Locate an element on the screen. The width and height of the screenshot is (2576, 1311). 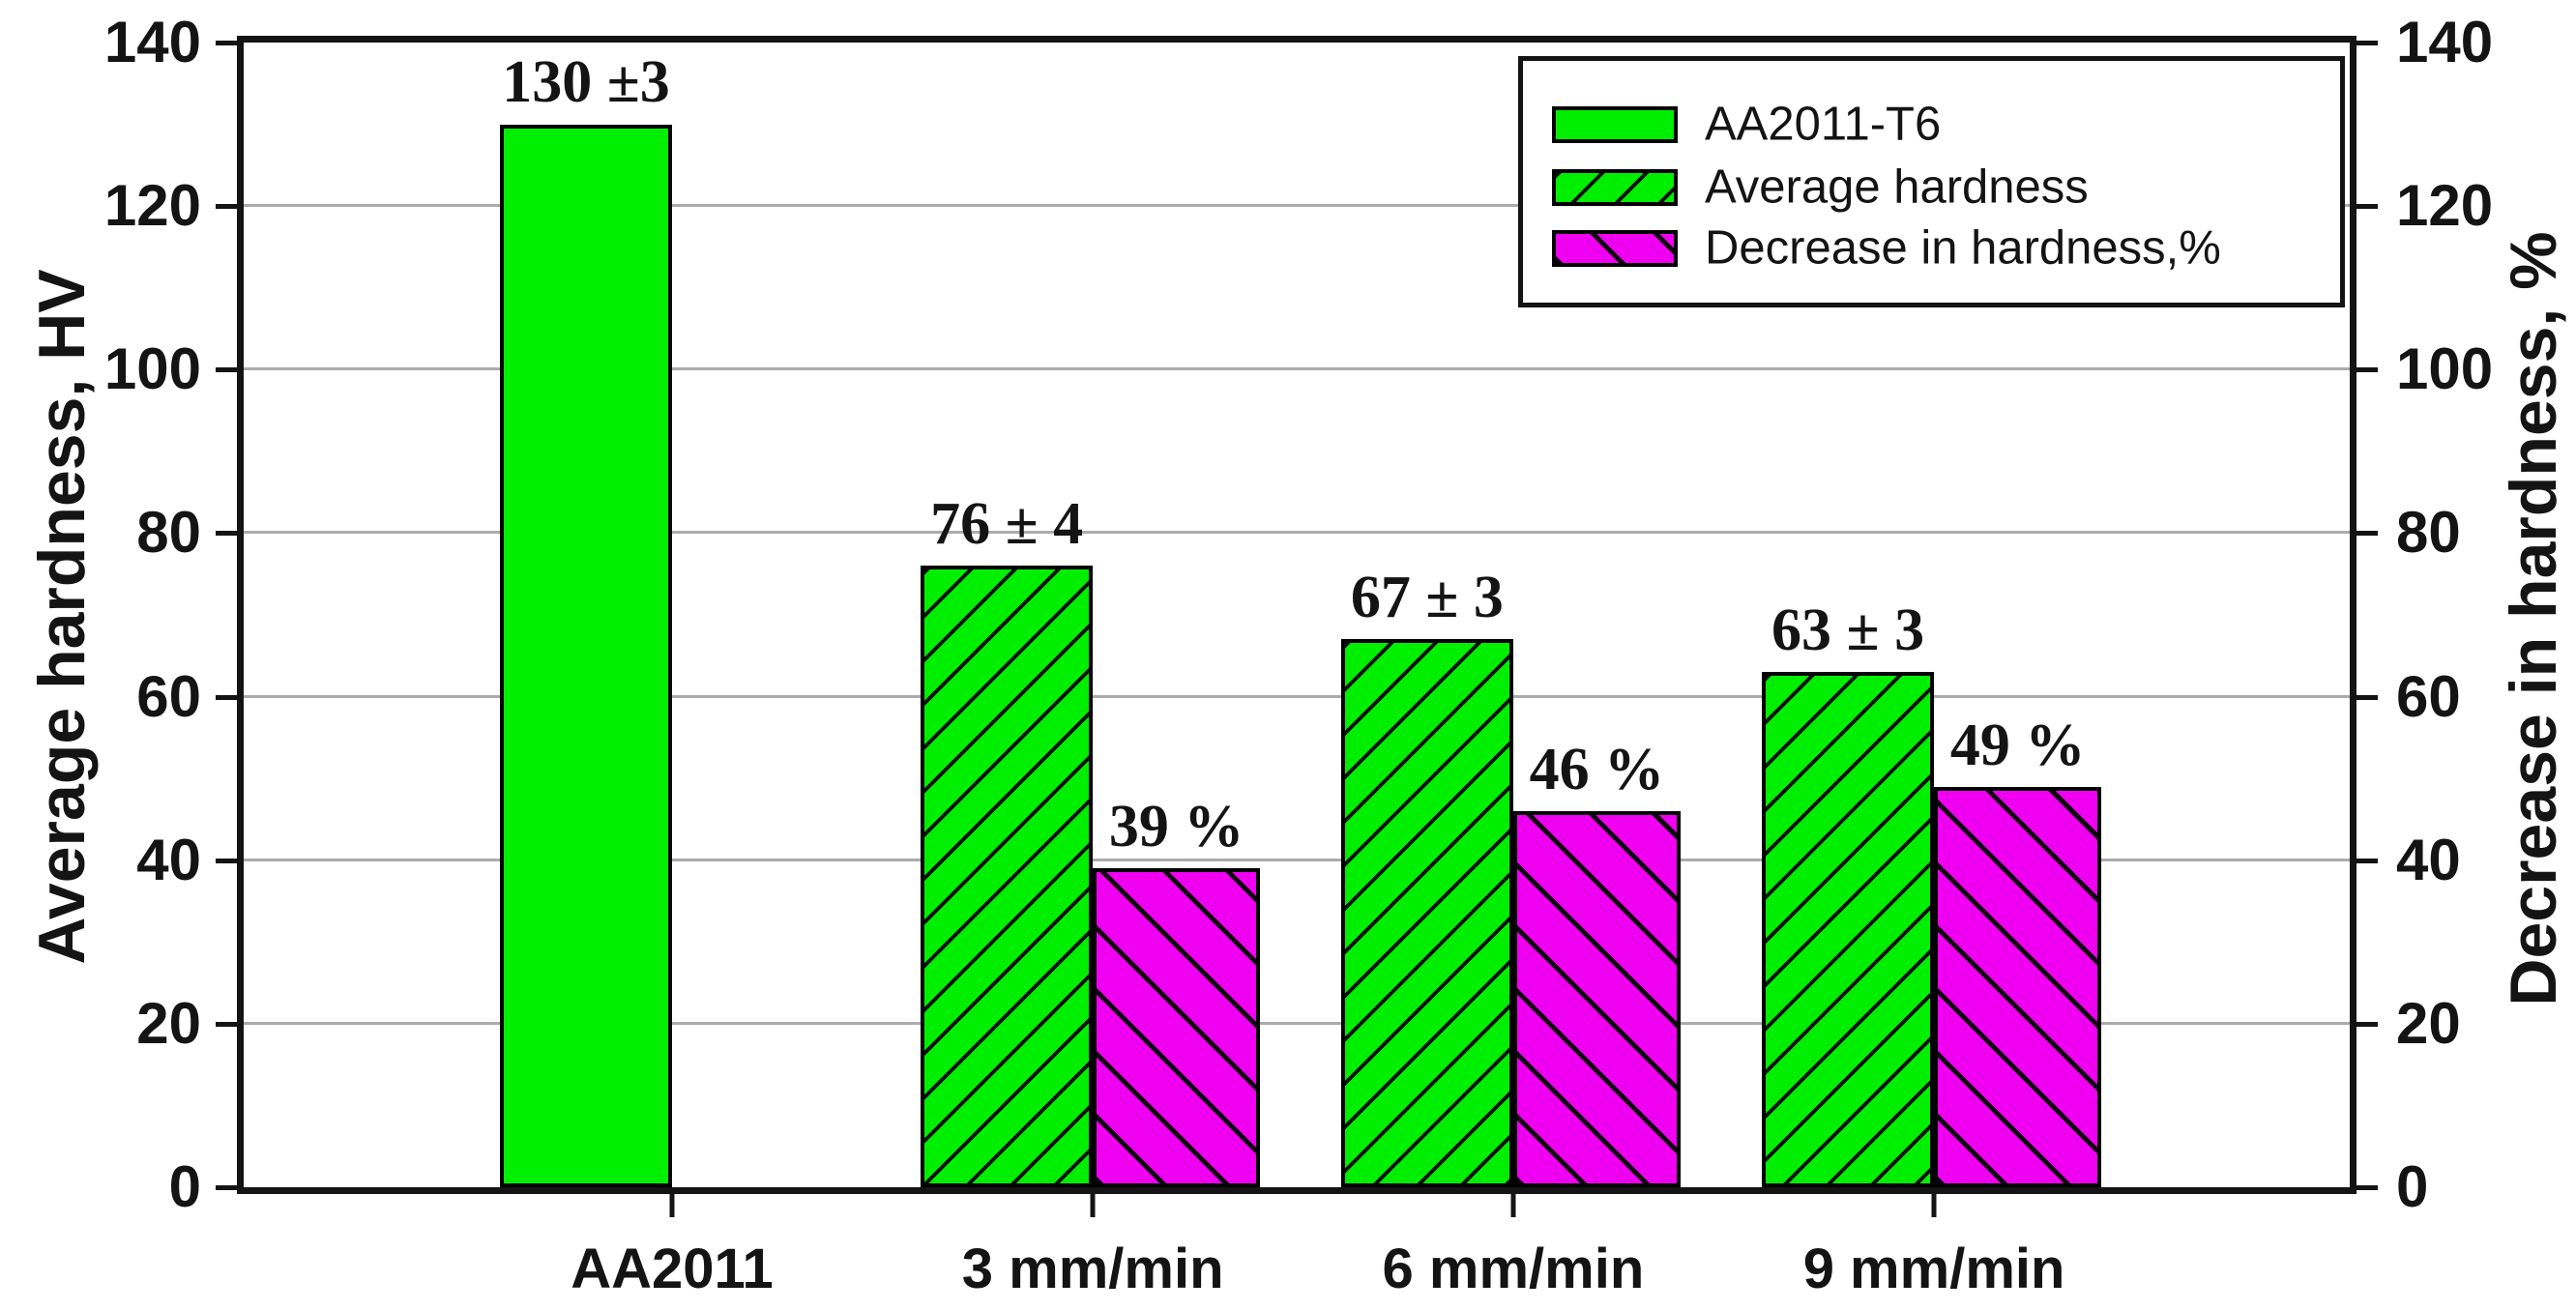
right-axis-tick-label-0: 0 is located at coordinates (2412, 1186).